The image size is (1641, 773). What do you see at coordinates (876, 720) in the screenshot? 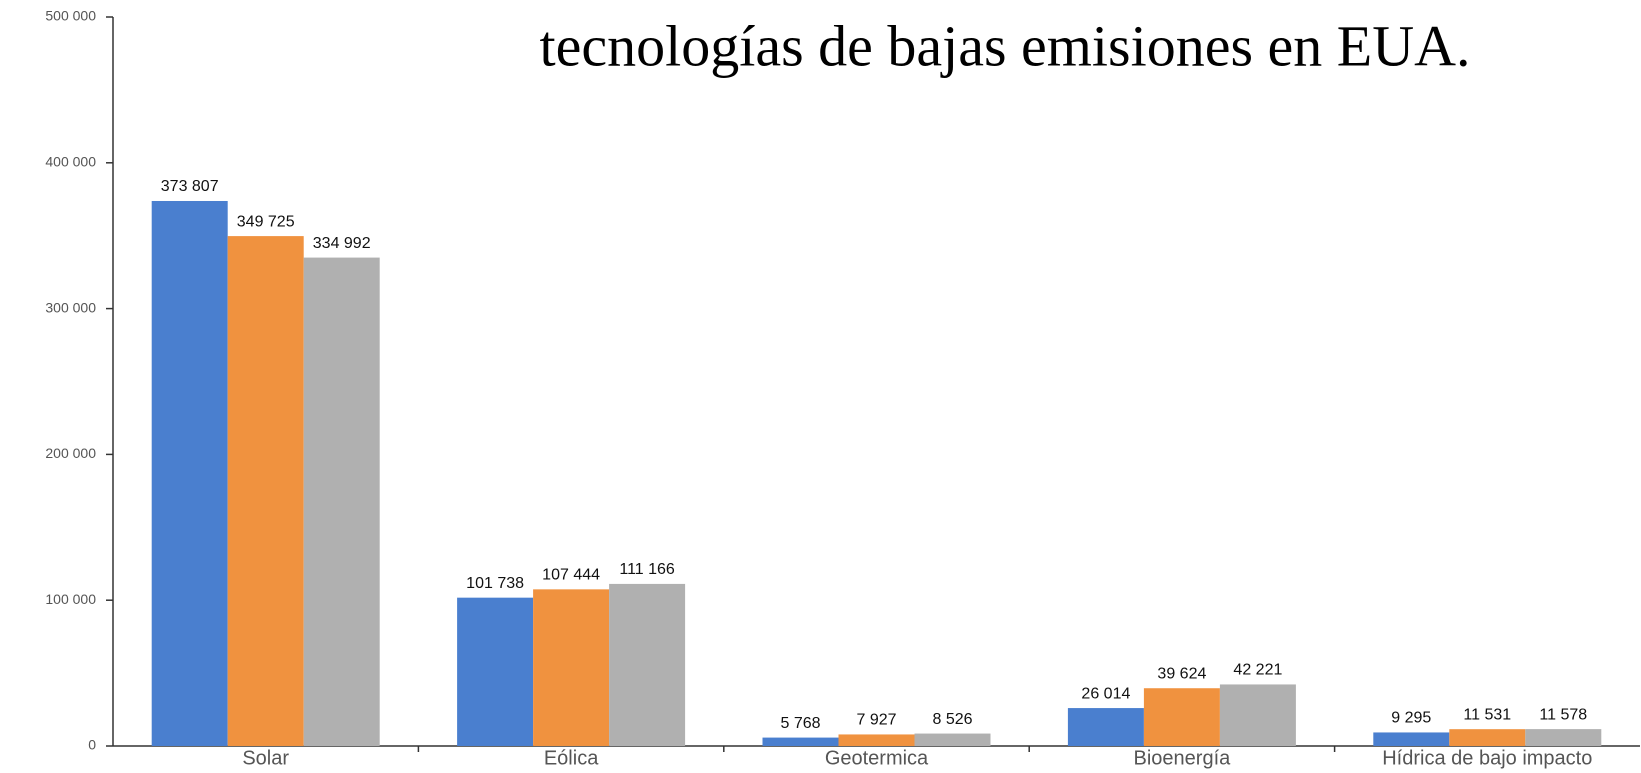
I see `value-label: 7 927` at bounding box center [876, 720].